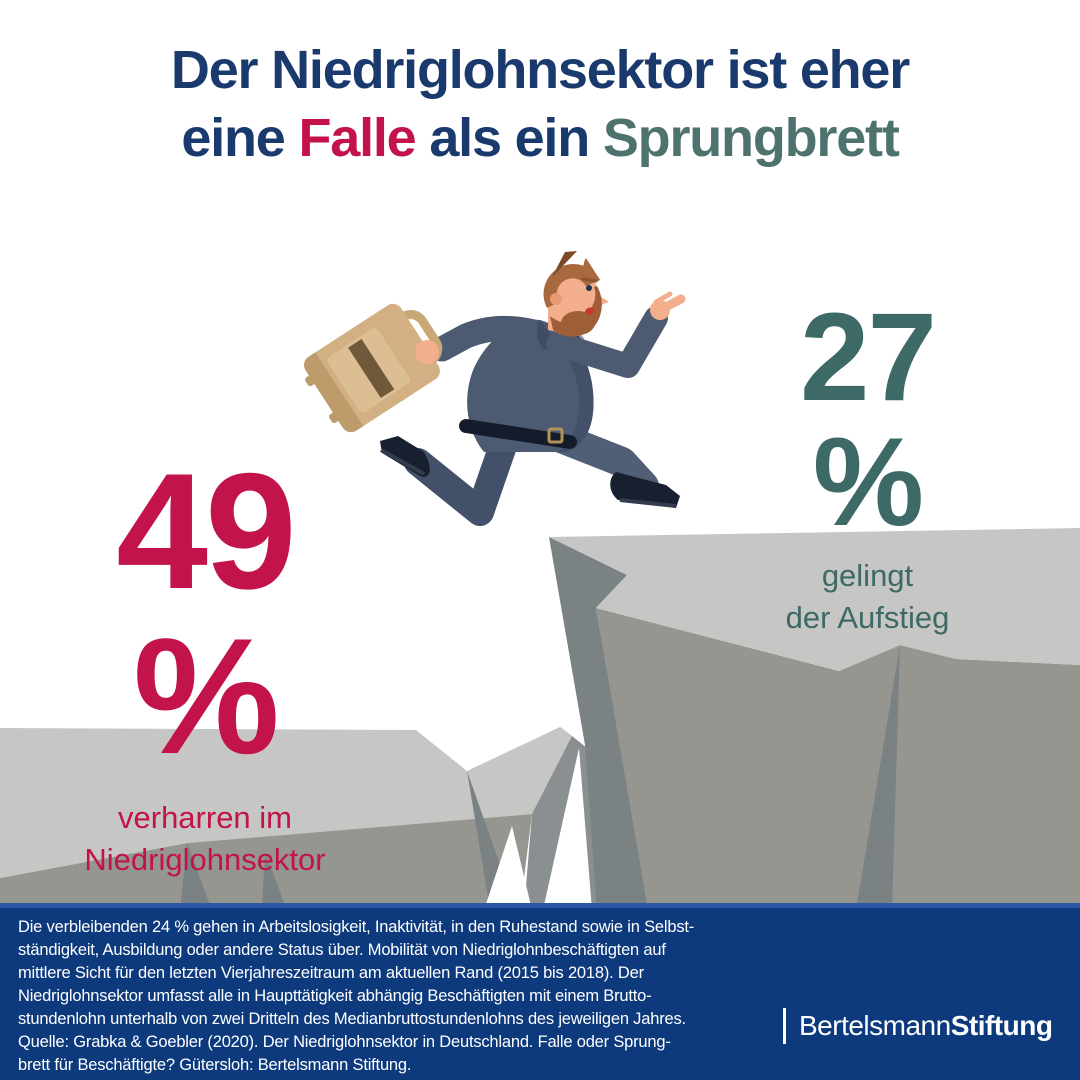  What do you see at coordinates (495, 388) in the screenshot?
I see `running-man-icon` at bounding box center [495, 388].